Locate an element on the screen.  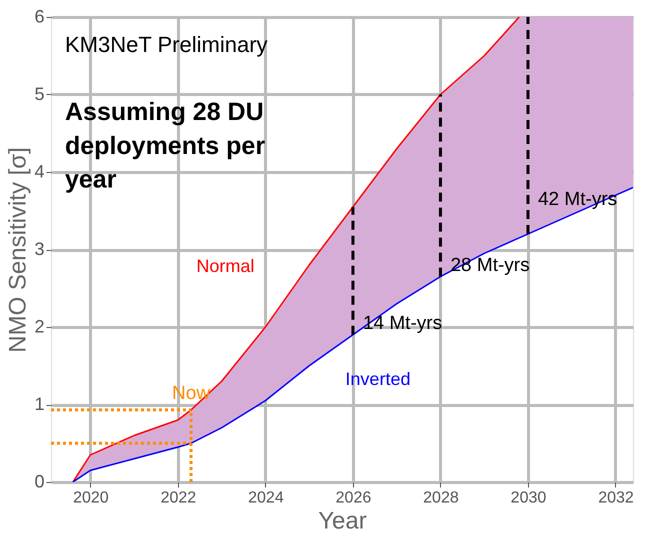
y-tick-label: 1 is located at coordinates (39, 404).